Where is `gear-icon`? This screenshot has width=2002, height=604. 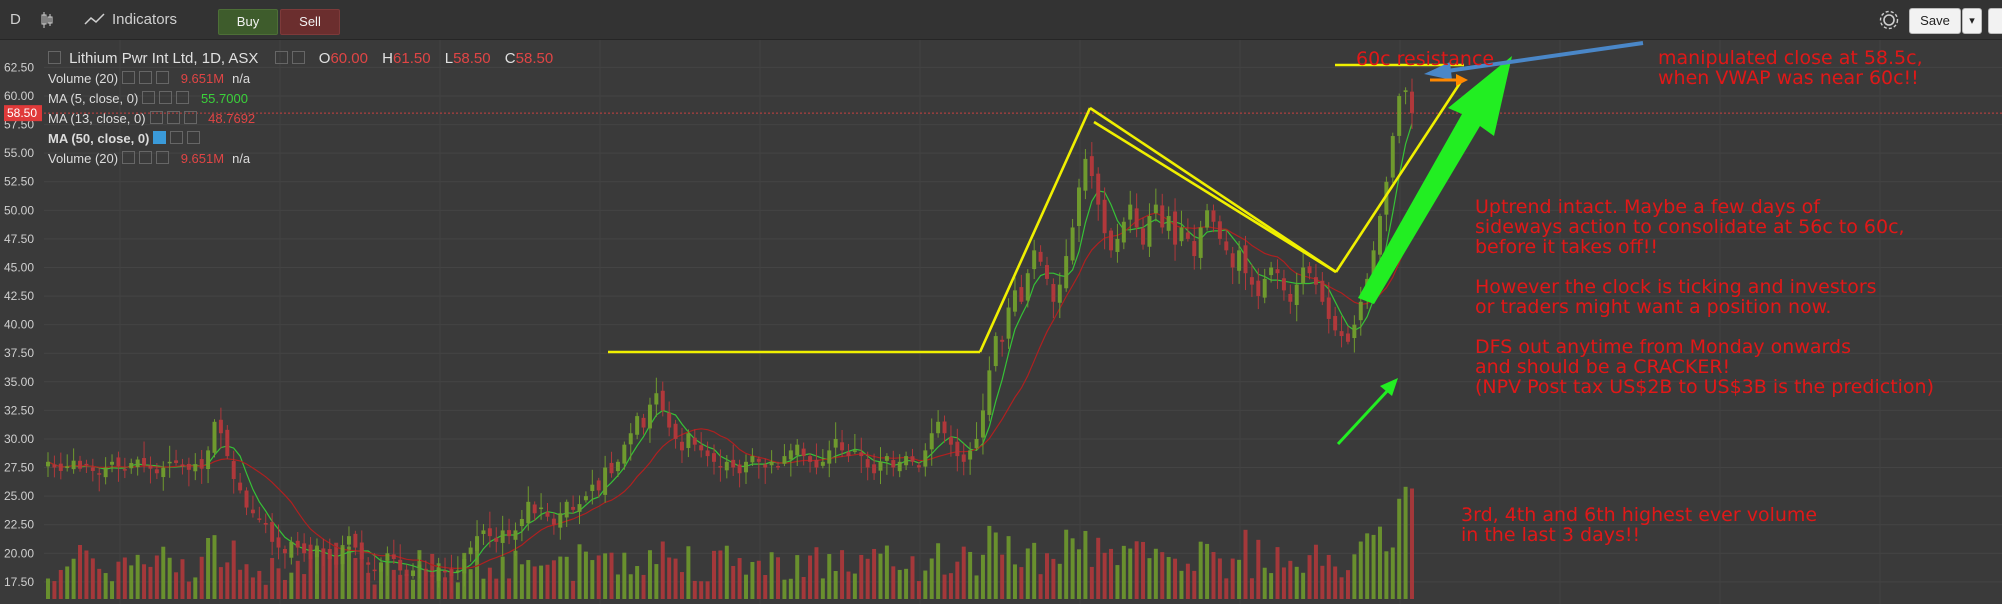
gear-icon is located at coordinates (1889, 20).